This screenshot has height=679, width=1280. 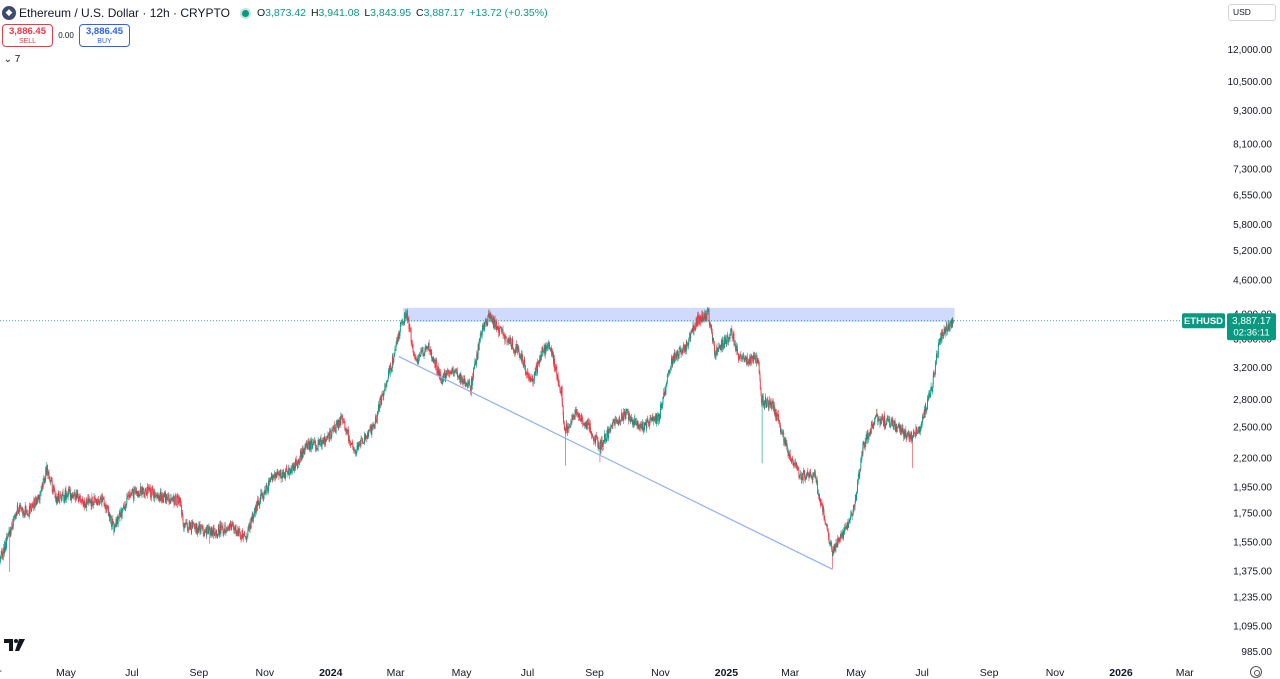 I want to click on y-tick-label: 2,800.00, so click(x=1252, y=400).